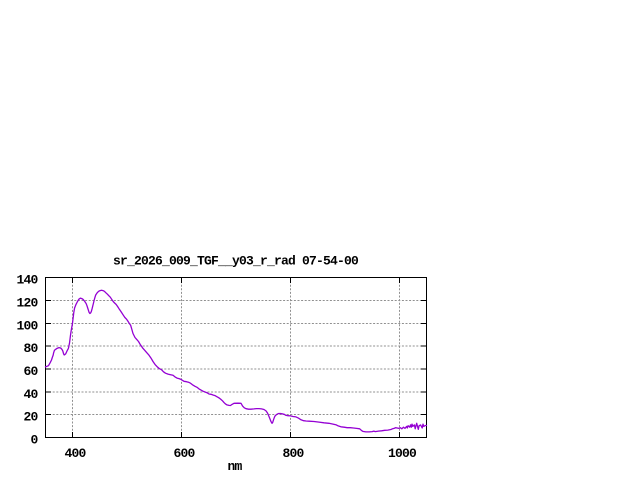 Image resolution: width=640 pixels, height=480 pixels. Describe the element at coordinates (75, 453) in the screenshot. I see `svg-text: 400` at that location.